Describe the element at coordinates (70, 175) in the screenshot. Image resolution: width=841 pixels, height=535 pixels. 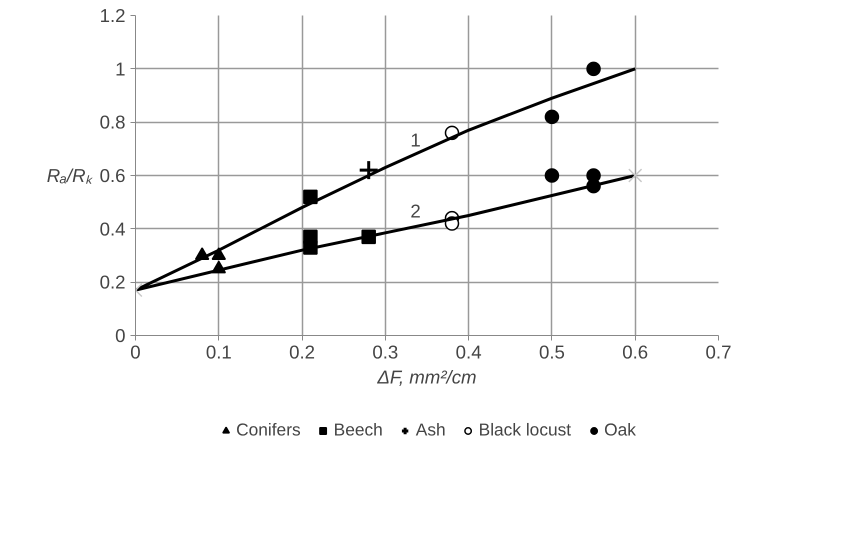
I see `y-axis-title: Rₐ/Rₖ` at that location.